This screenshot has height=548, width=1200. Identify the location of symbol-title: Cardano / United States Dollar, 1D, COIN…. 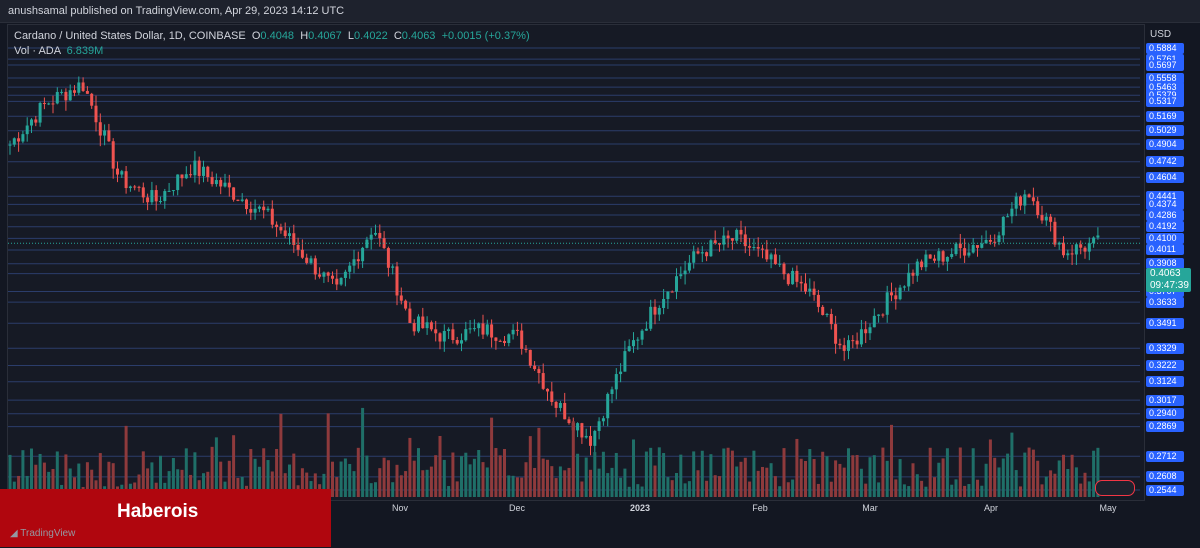
(130, 36).